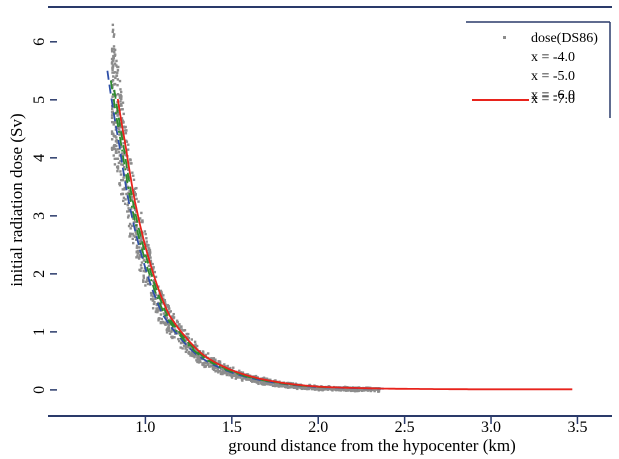 This screenshot has height=459, width=619. Describe the element at coordinates (16, 199) in the screenshot. I see `y-axis-title: initial radiation dose (Sv)` at that location.